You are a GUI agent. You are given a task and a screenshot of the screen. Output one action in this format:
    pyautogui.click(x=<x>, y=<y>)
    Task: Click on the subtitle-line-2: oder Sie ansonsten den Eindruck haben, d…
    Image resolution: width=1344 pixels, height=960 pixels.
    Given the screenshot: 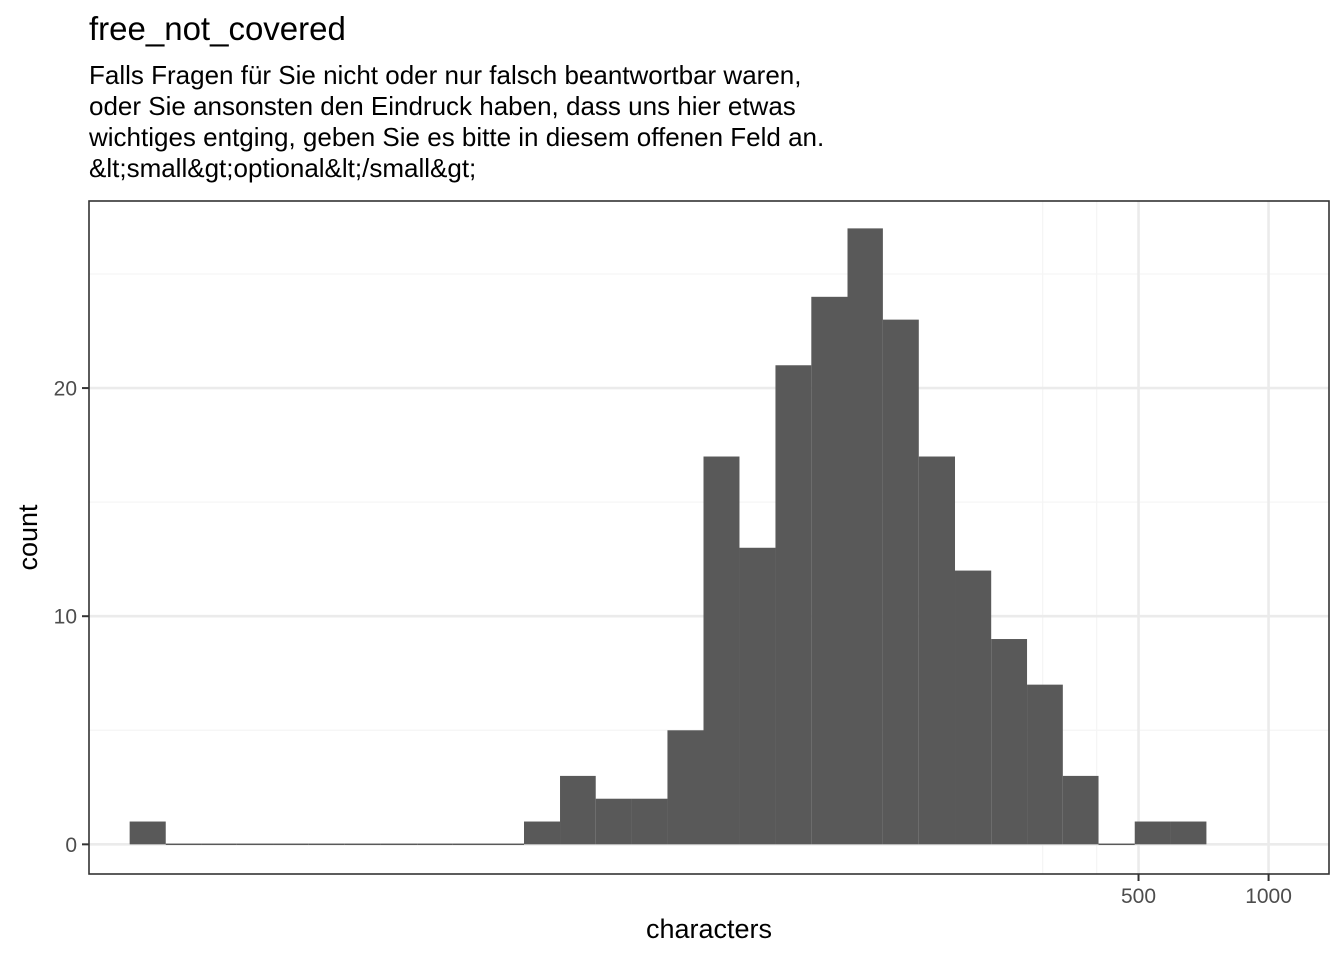 What is the action you would take?
    pyautogui.click(x=442, y=106)
    